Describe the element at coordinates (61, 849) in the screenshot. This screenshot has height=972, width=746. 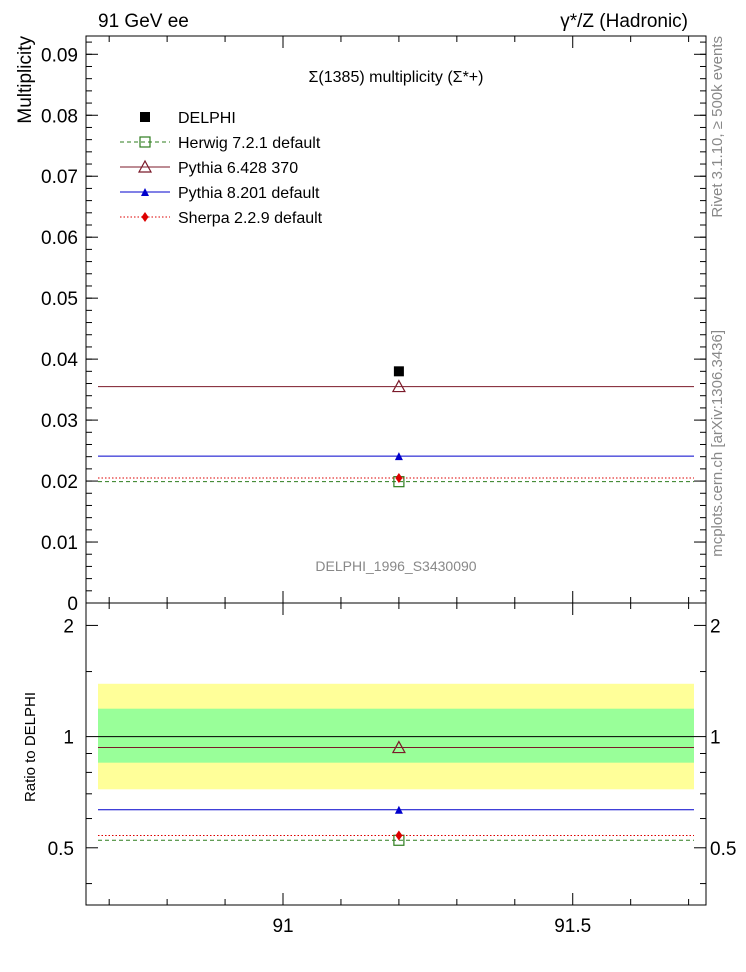
I see `ratio-y-tick-label-0: 0.5` at that location.